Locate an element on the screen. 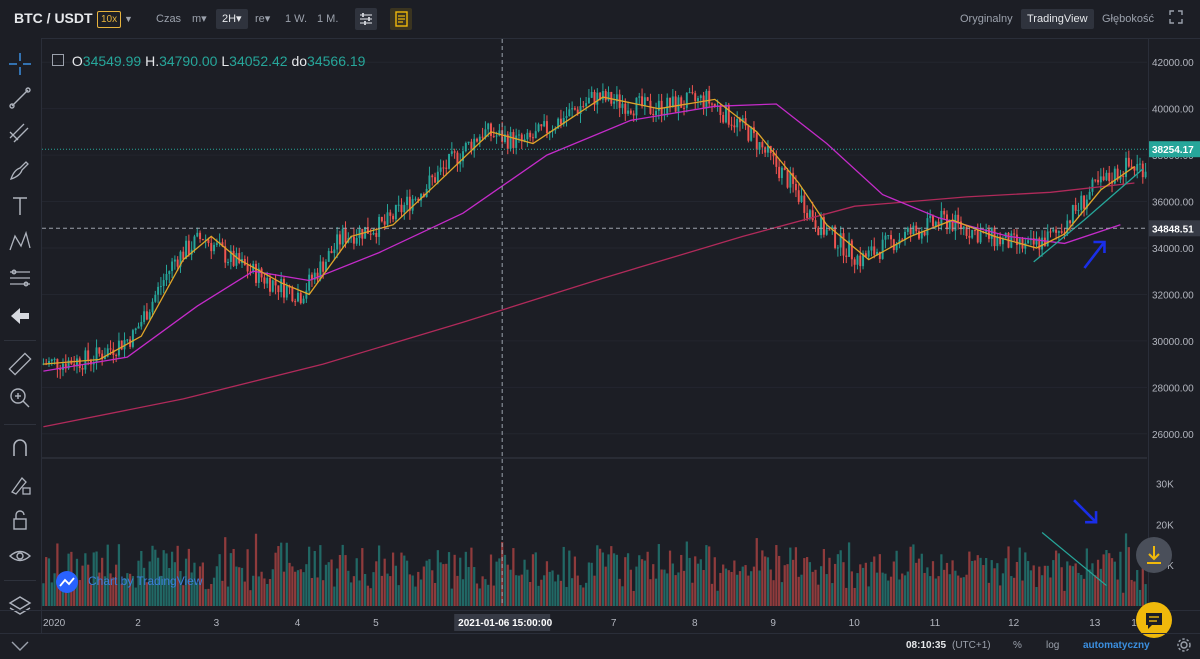  collapse-panel-icon is located at coordinates (20, 647).